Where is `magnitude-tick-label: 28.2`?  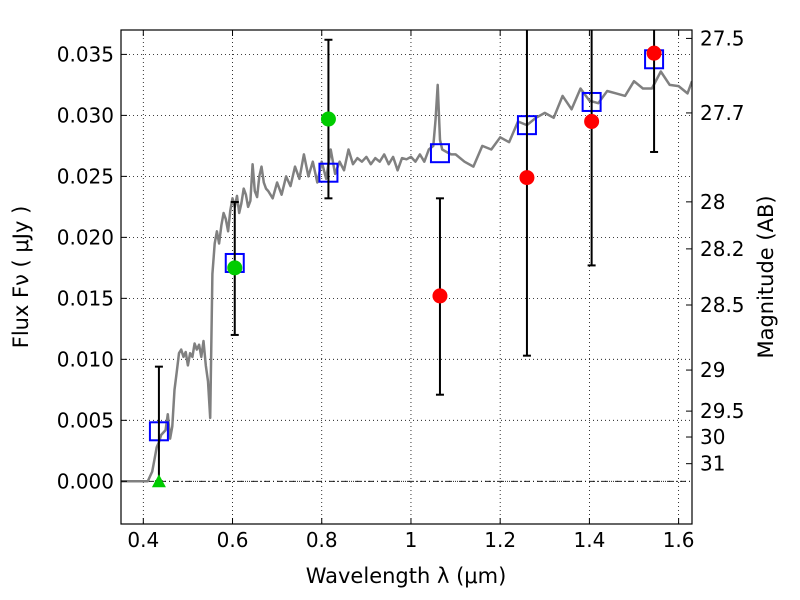
magnitude-tick-label: 28.2 is located at coordinates (722, 249).